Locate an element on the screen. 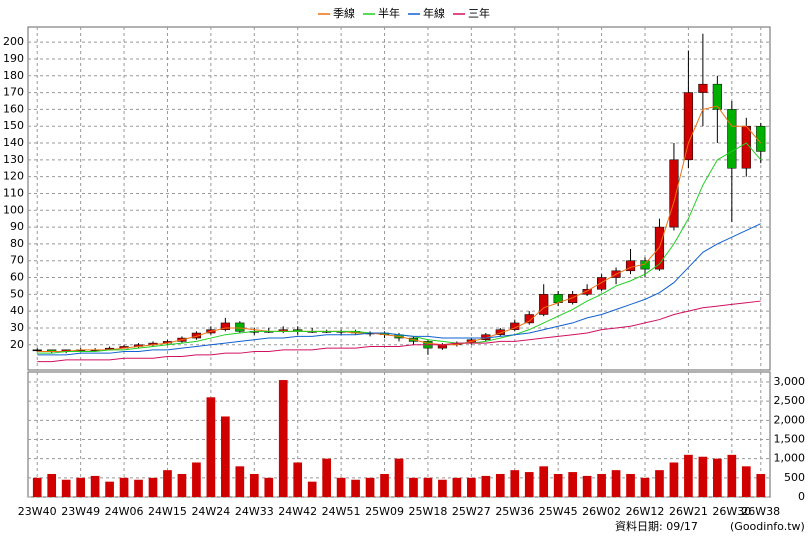 The height and width of the screenshot is (540, 808). y-tick-label: 200 is located at coordinates (13, 41).